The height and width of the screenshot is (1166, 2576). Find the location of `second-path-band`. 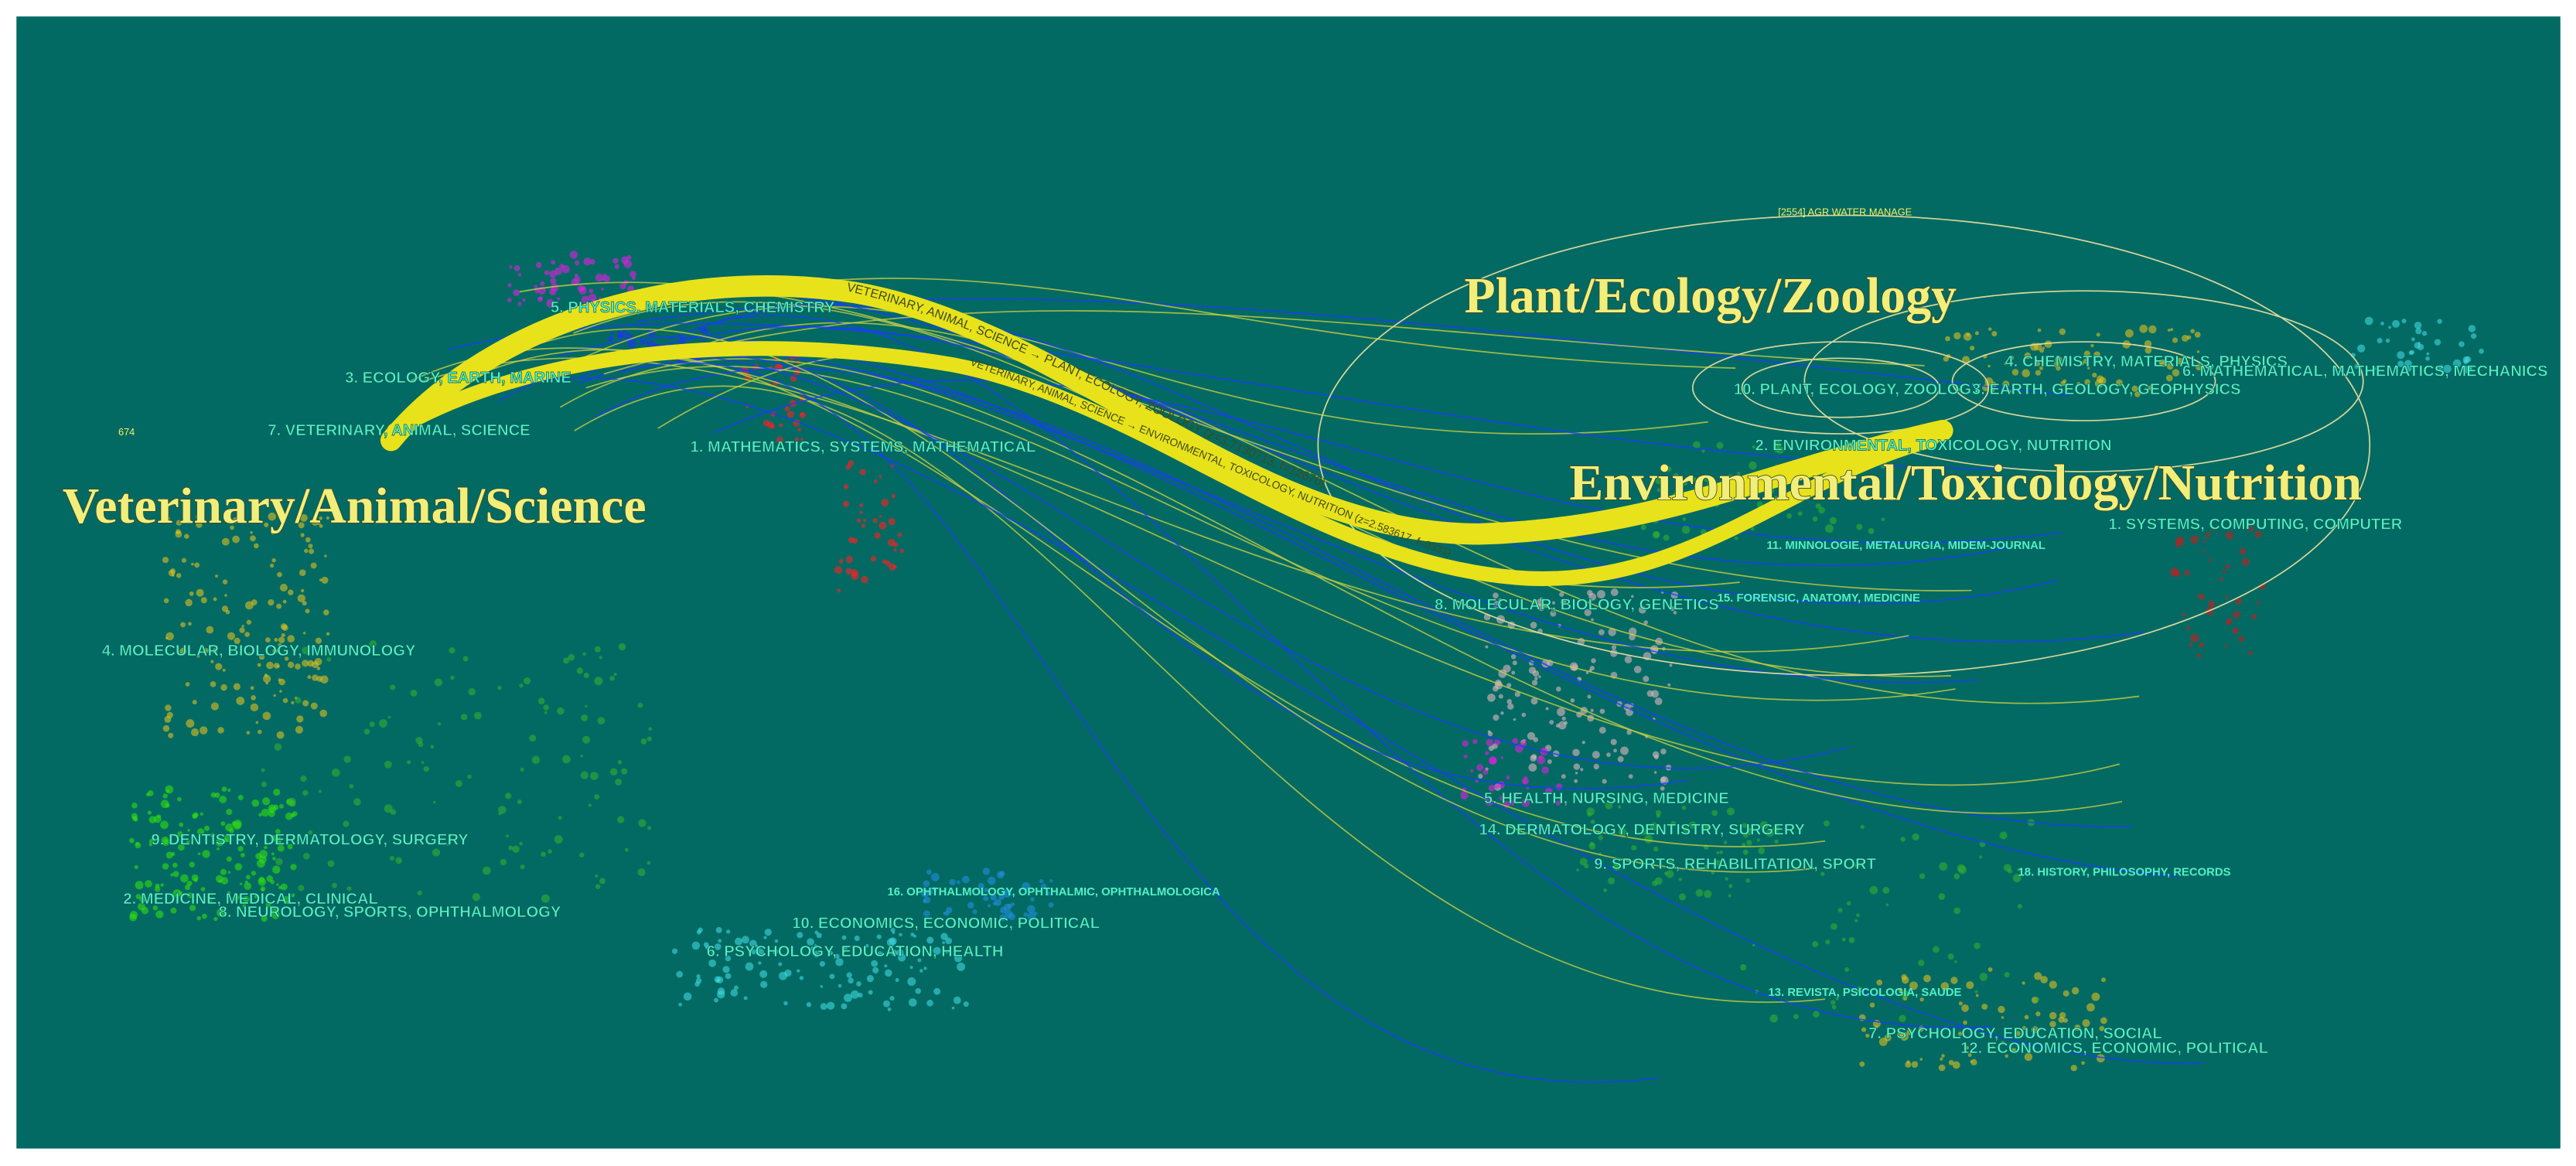

second-path-band is located at coordinates (1163, 463).